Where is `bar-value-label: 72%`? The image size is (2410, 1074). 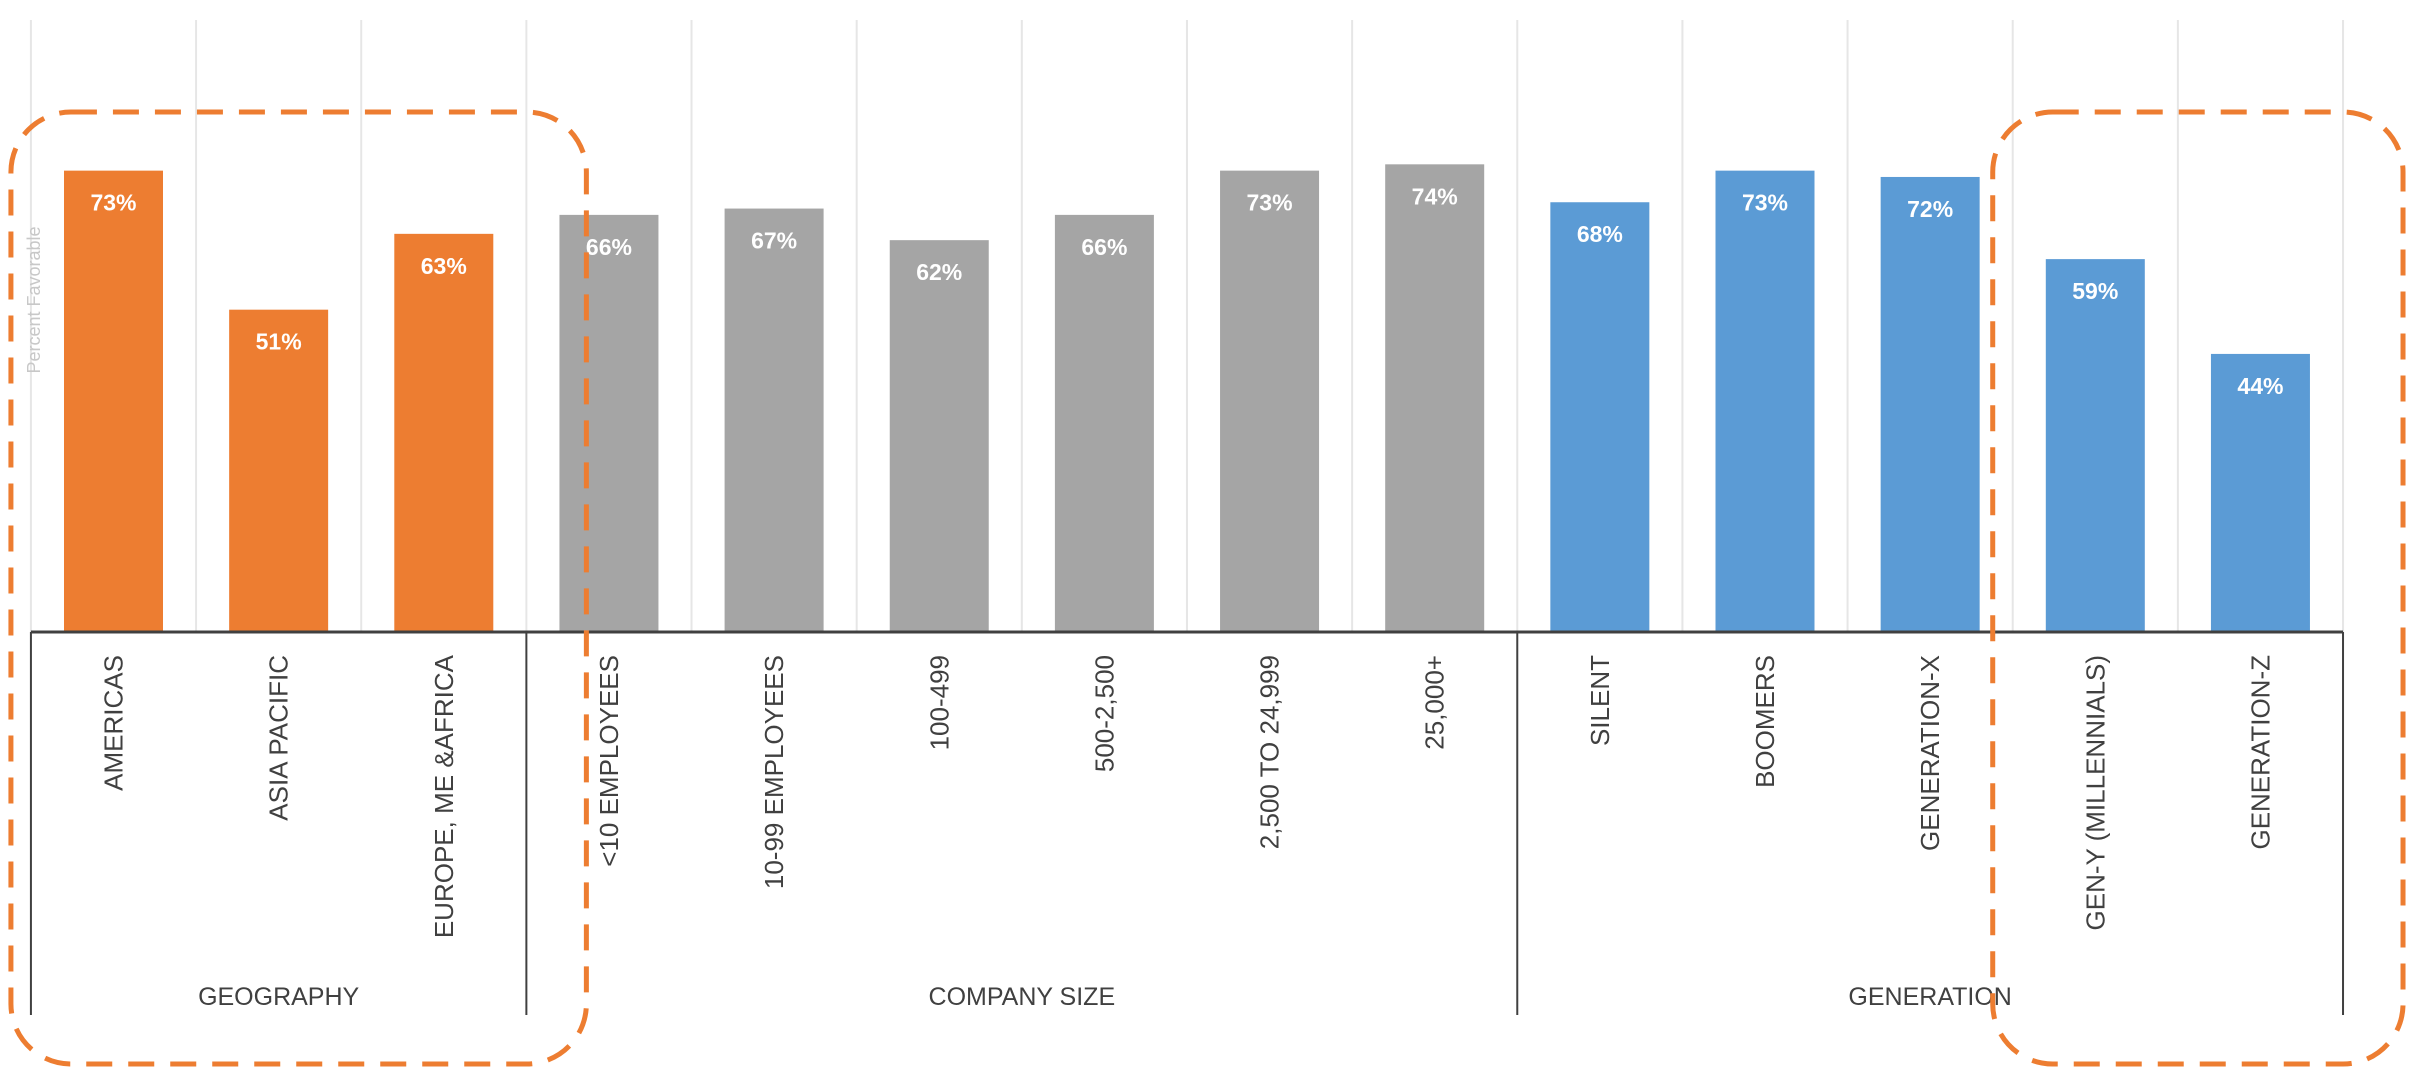 bar-value-label: 72% is located at coordinates (1930, 209).